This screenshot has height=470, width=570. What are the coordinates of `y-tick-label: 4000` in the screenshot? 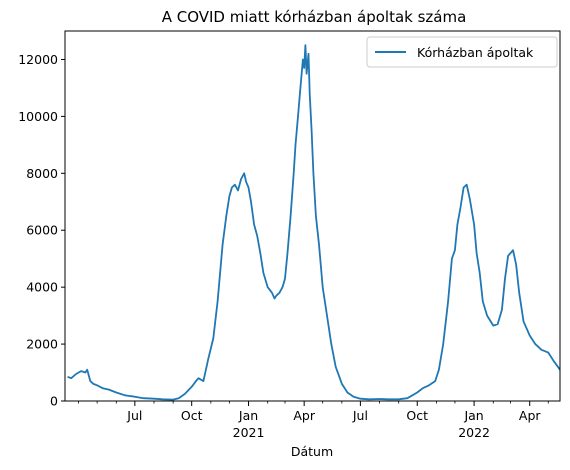 It's located at (42, 287).